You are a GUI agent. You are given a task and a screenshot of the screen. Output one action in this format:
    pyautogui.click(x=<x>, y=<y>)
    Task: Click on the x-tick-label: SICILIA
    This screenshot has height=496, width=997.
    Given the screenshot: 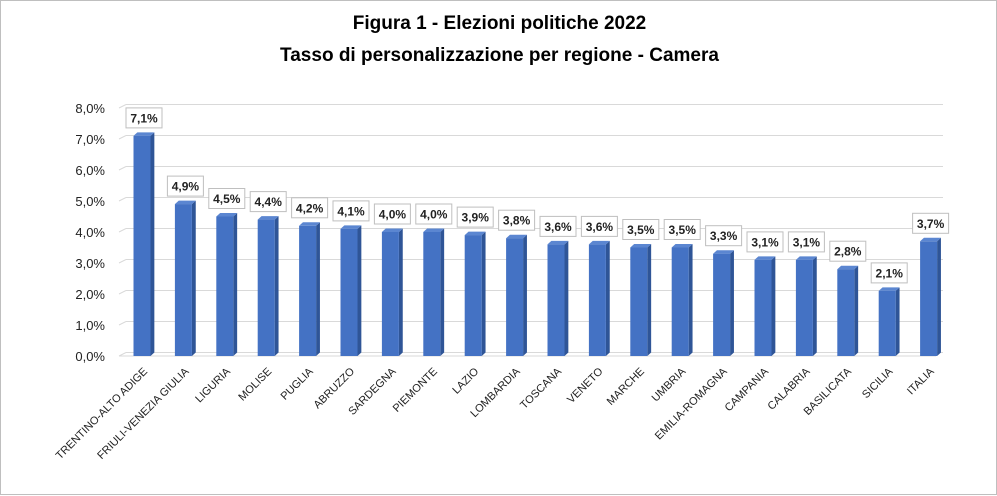 What is the action you would take?
    pyautogui.click(x=878, y=383)
    